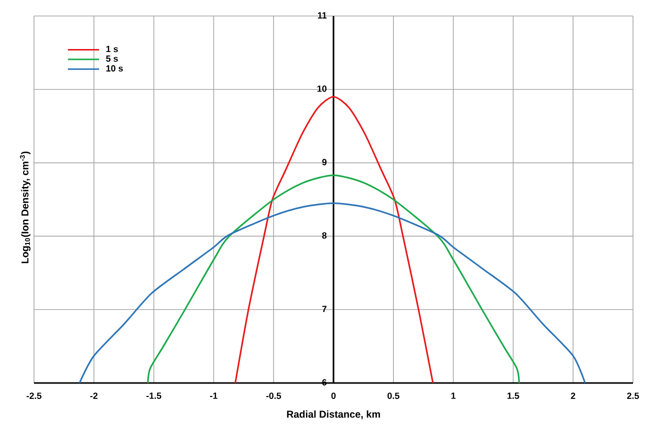 The image size is (645, 433). I want to click on y-axis-title: Log$_{10}$(Ion Density, cm$^{-3}$), so click(25, 208).